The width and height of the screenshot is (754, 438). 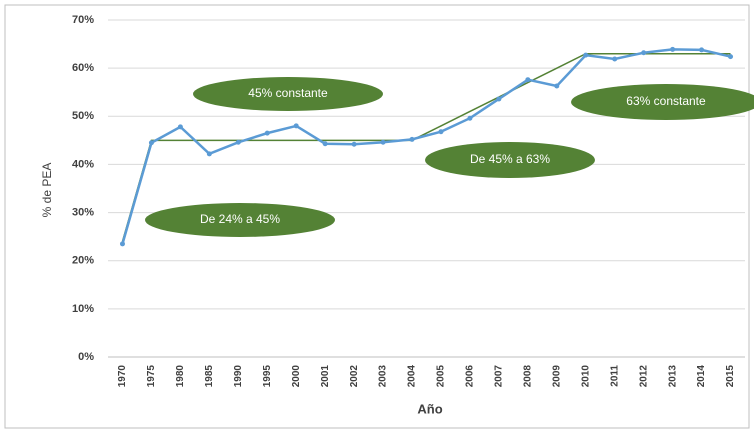 I want to click on x-tick-label: 2002, so click(x=354, y=376).